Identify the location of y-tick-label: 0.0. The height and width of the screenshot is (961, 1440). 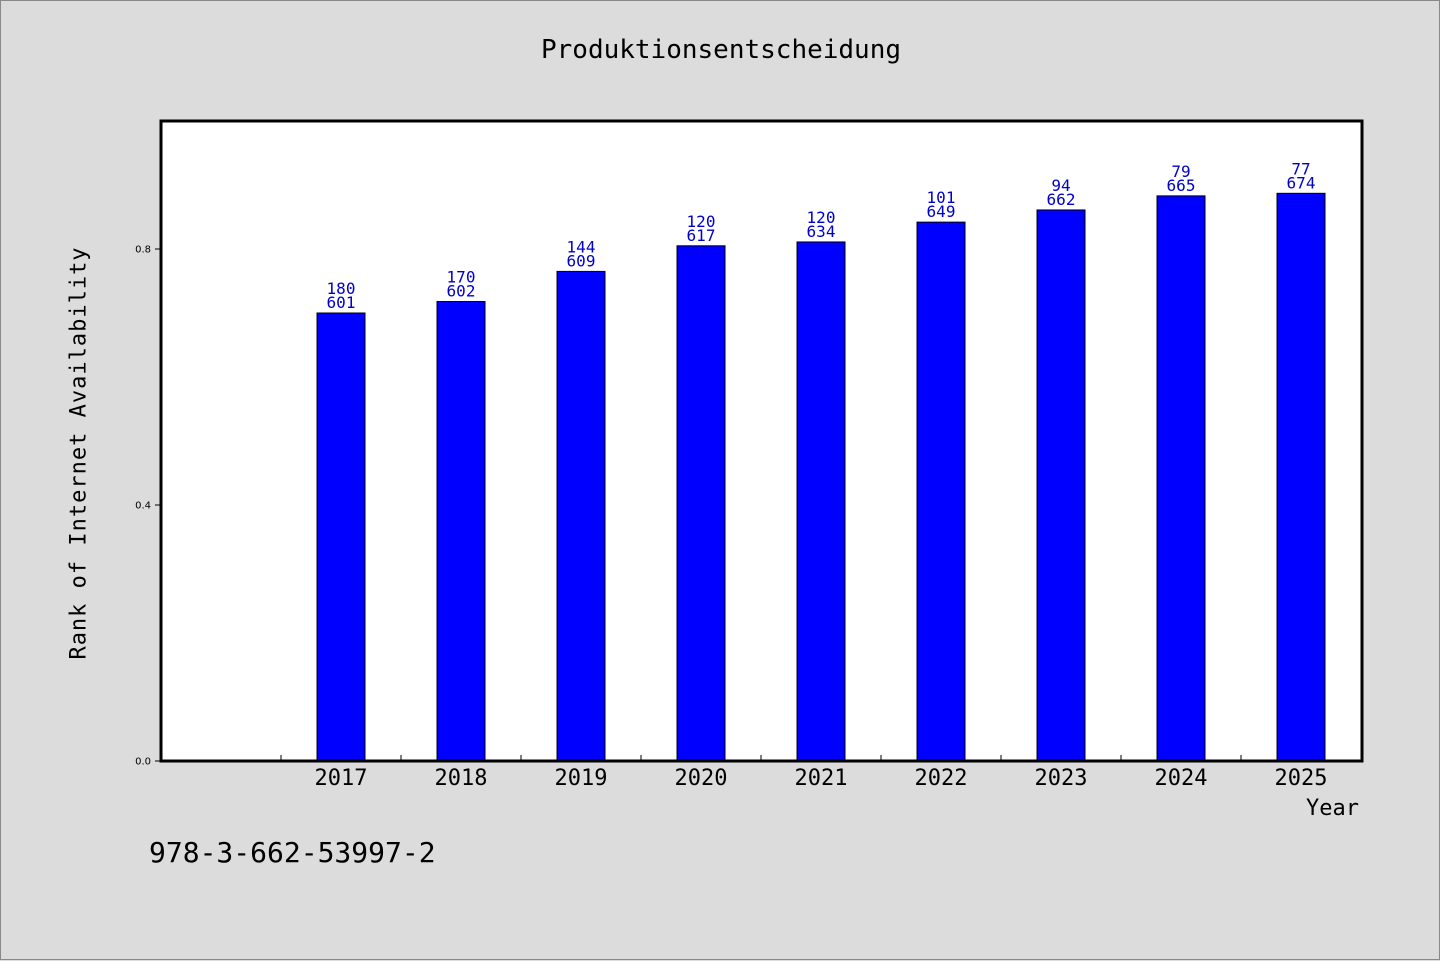
(143, 762).